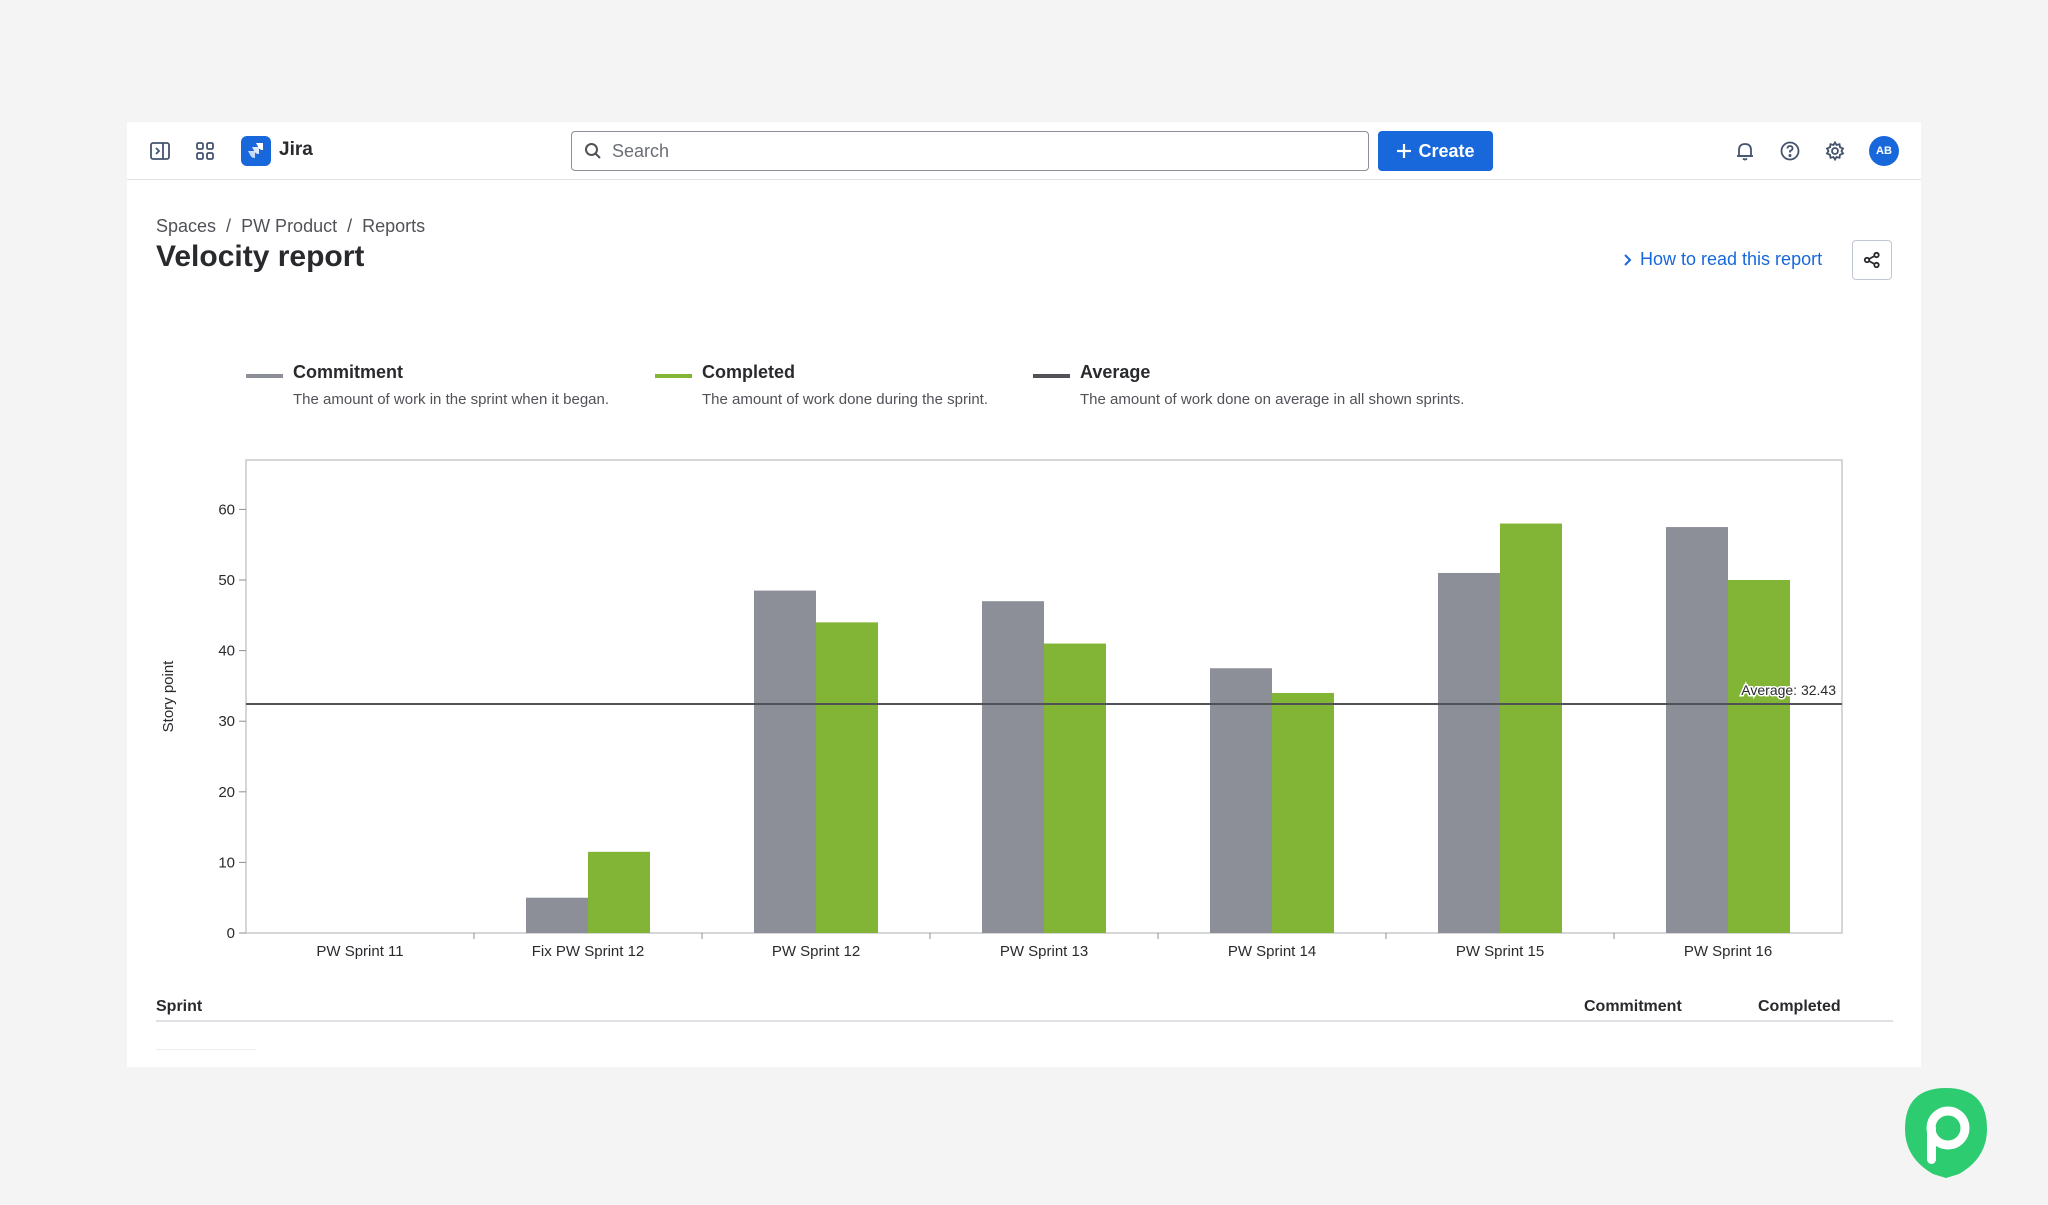 The height and width of the screenshot is (1205, 2048). What do you see at coordinates (186, 226) in the screenshot?
I see `breadcrumb-spaces: Spaces` at bounding box center [186, 226].